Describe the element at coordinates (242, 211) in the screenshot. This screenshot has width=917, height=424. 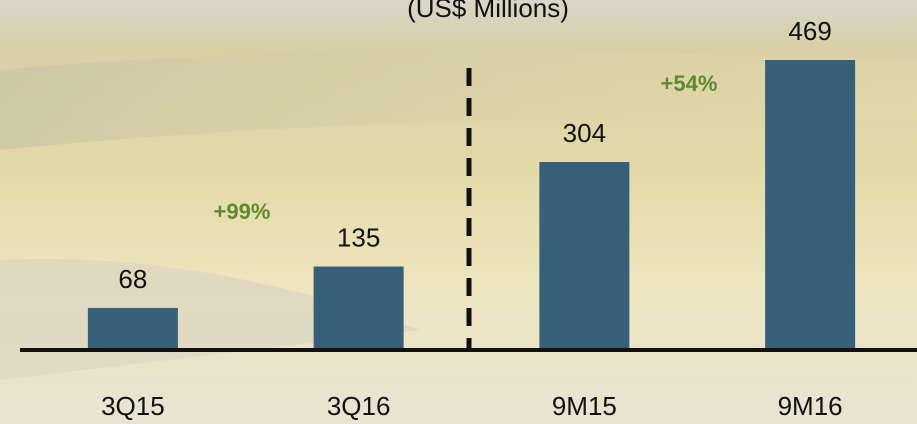
I see `annotation: +99%` at that location.